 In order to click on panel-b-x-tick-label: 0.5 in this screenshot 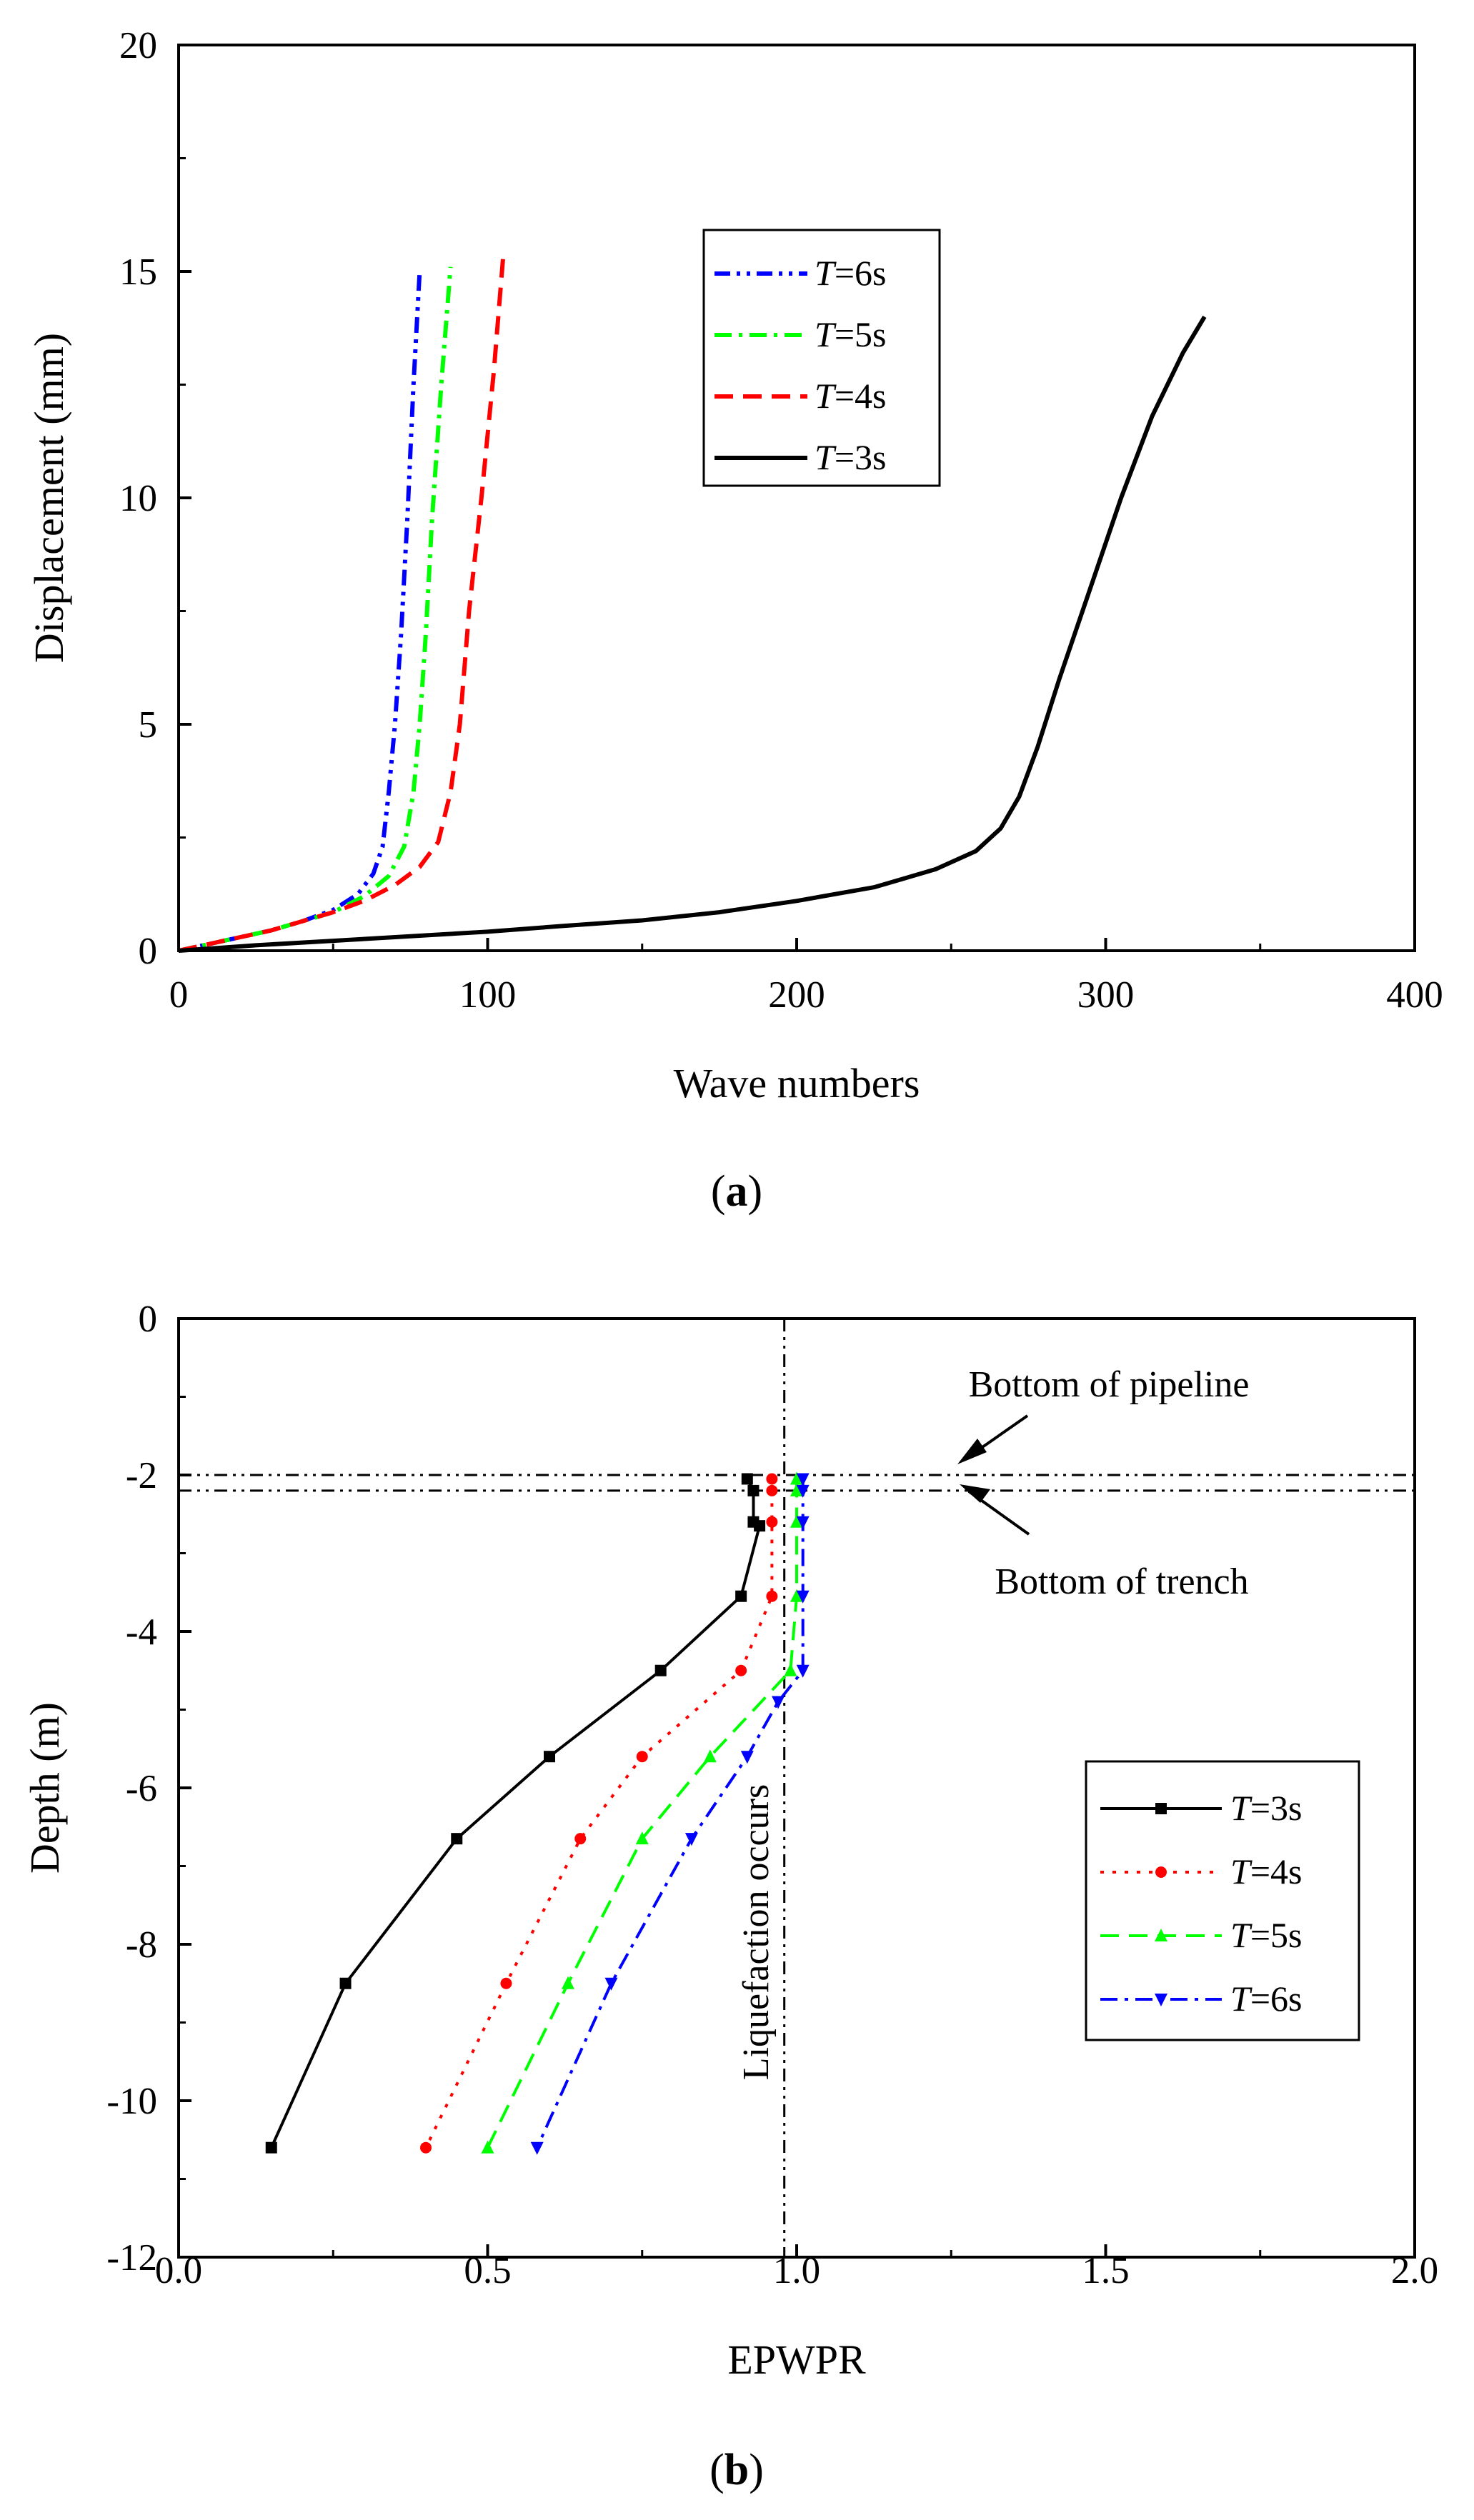, I will do `click(487, 2270)`.